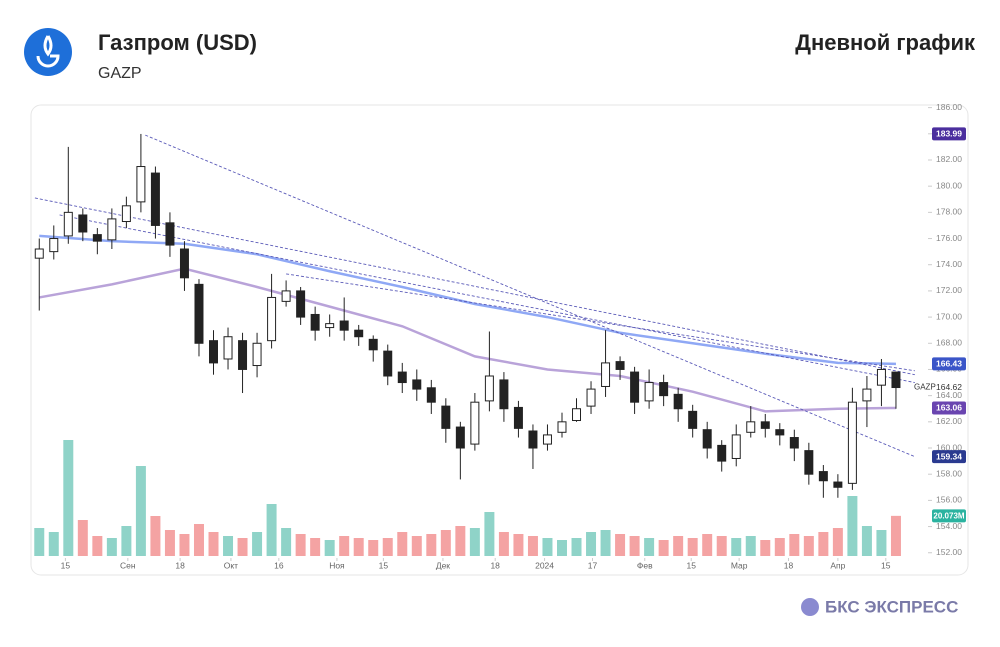 This screenshot has height=647, width=1000. What do you see at coordinates (949, 185) in the screenshot?
I see `y-tick-label: 180.00` at bounding box center [949, 185].